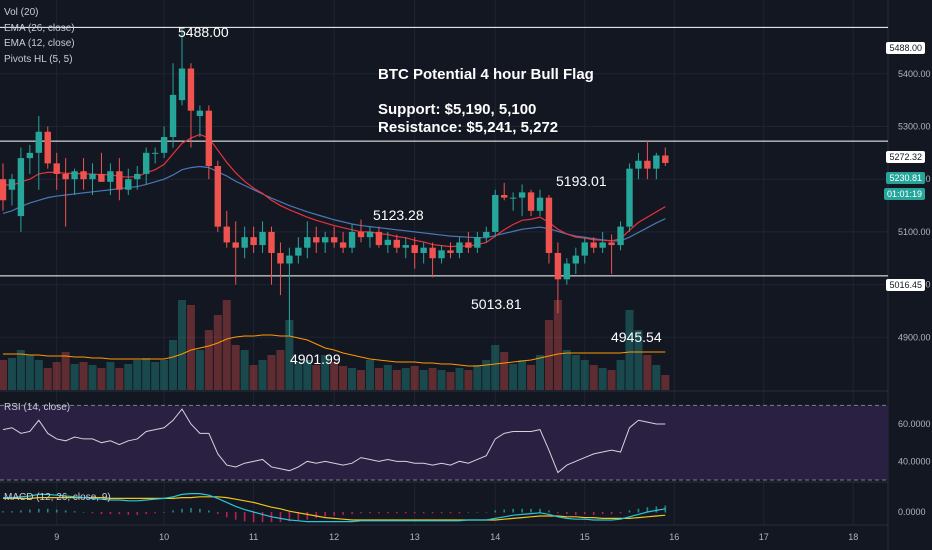 This screenshot has height=550, width=932. I want to click on volume-layer, so click(335, 345).